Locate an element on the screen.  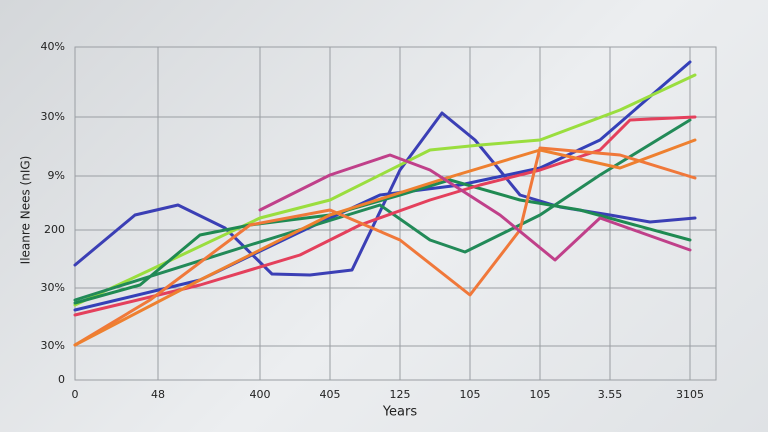
y-tick-label: 0 is located at coordinates (61, 379).